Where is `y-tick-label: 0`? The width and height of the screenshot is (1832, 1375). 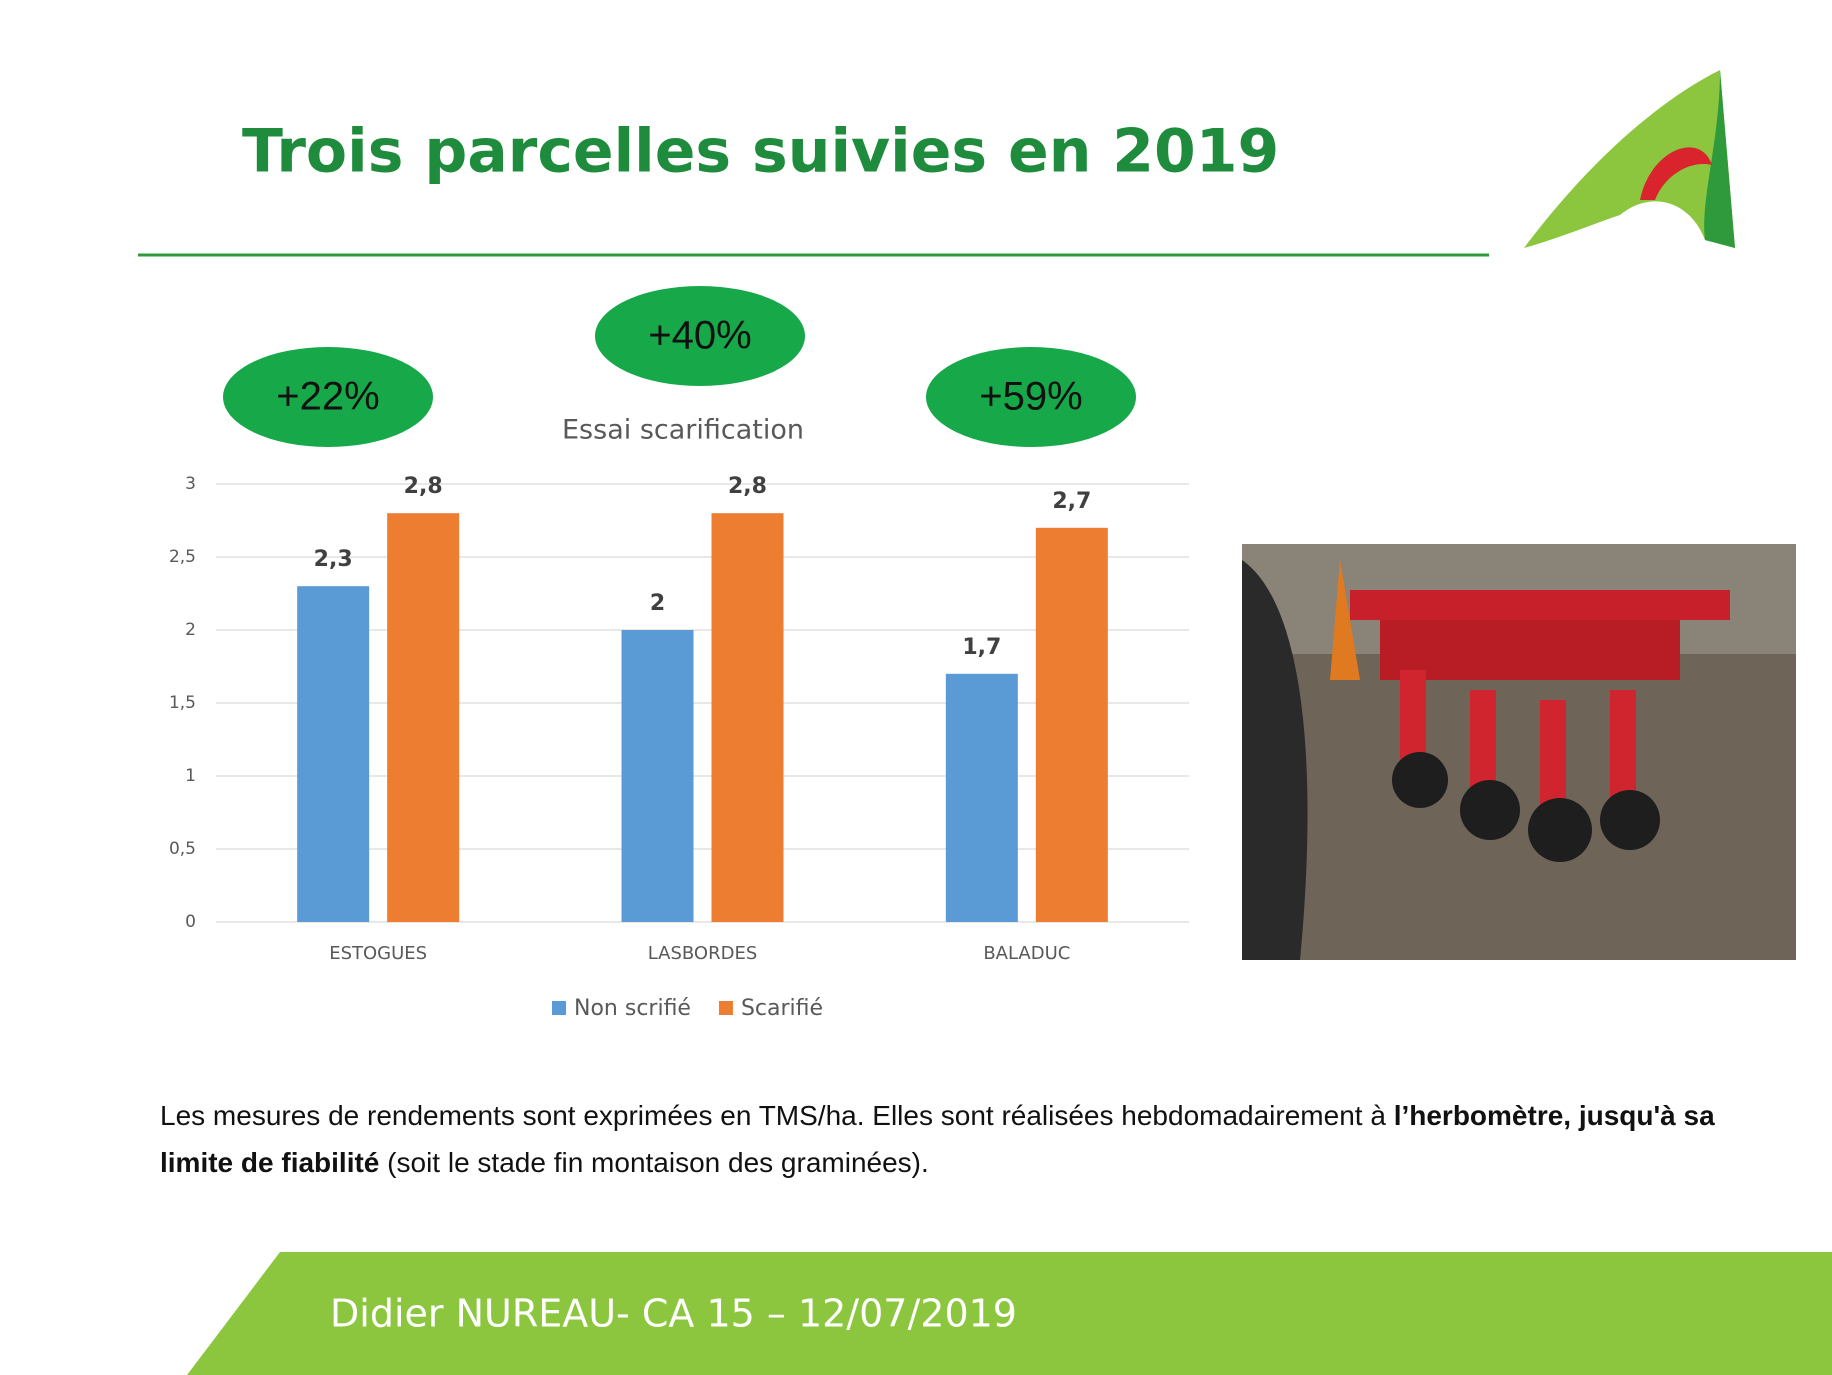 y-tick-label: 0 is located at coordinates (190, 922).